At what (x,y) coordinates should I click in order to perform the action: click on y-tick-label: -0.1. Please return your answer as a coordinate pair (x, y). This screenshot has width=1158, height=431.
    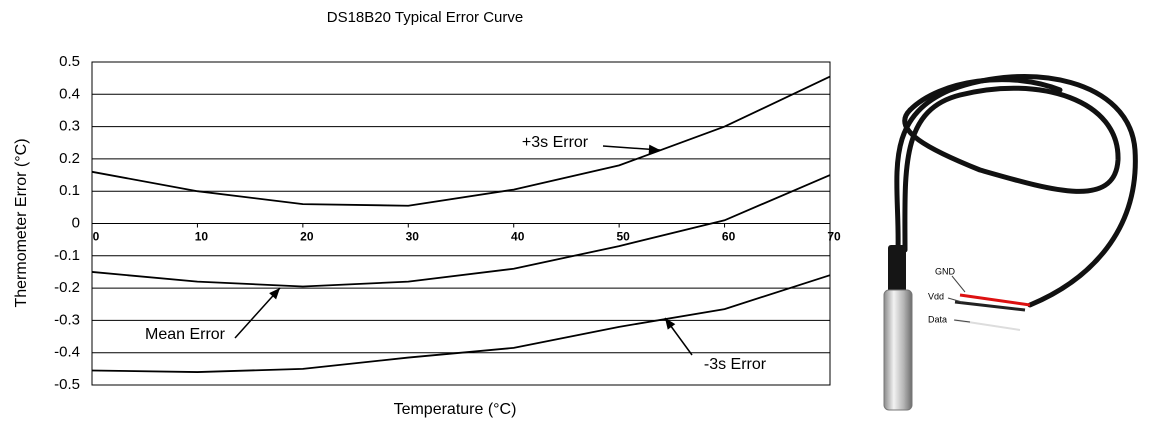
    Looking at the image, I should click on (67, 255).